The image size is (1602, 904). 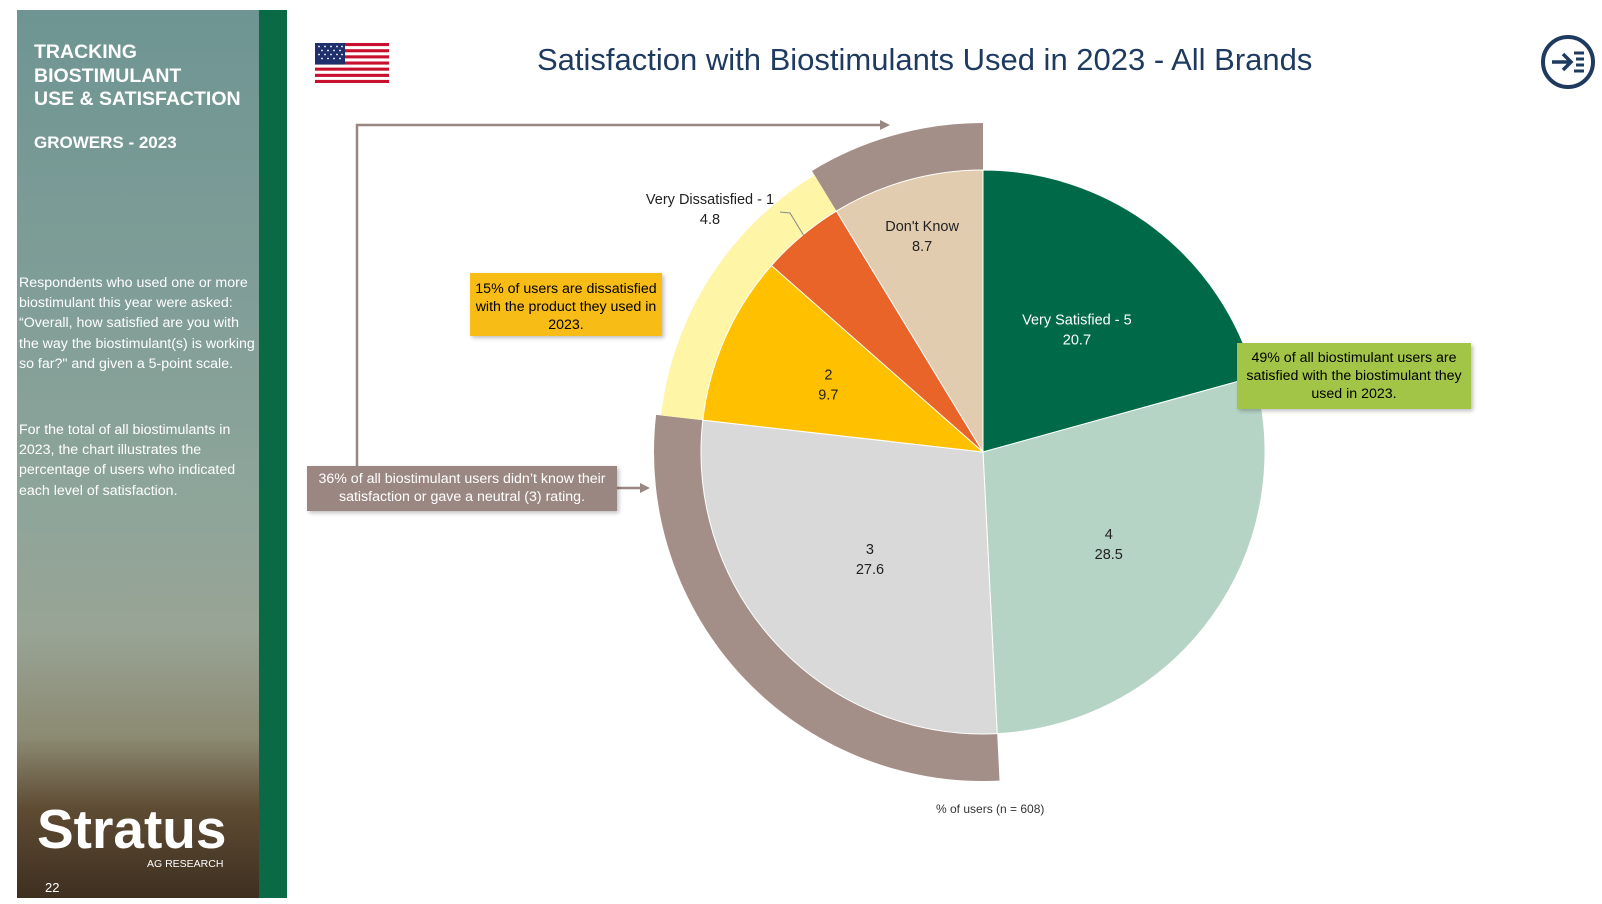 I want to click on chart-footnote: % of users (n = 608), so click(x=990, y=809).